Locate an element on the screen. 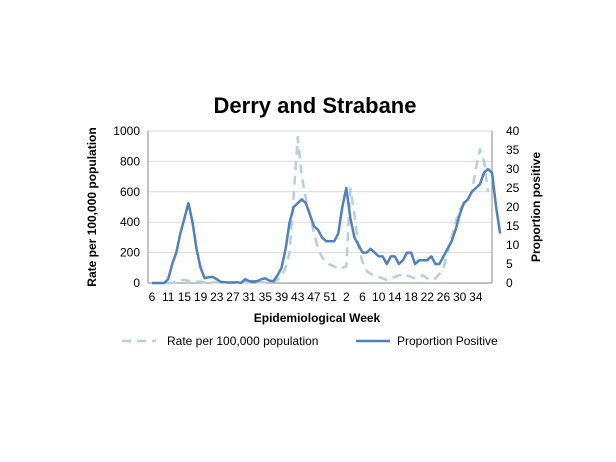 The width and height of the screenshot is (616, 462). x-tick-label: 10 is located at coordinates (379, 297).